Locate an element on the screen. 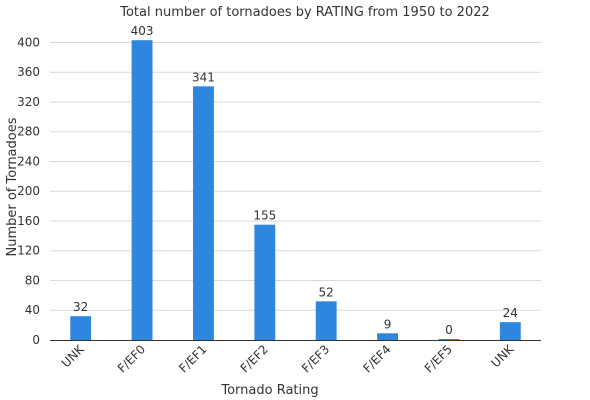 This screenshot has width=590, height=400. data-label: 403 is located at coordinates (142, 31).